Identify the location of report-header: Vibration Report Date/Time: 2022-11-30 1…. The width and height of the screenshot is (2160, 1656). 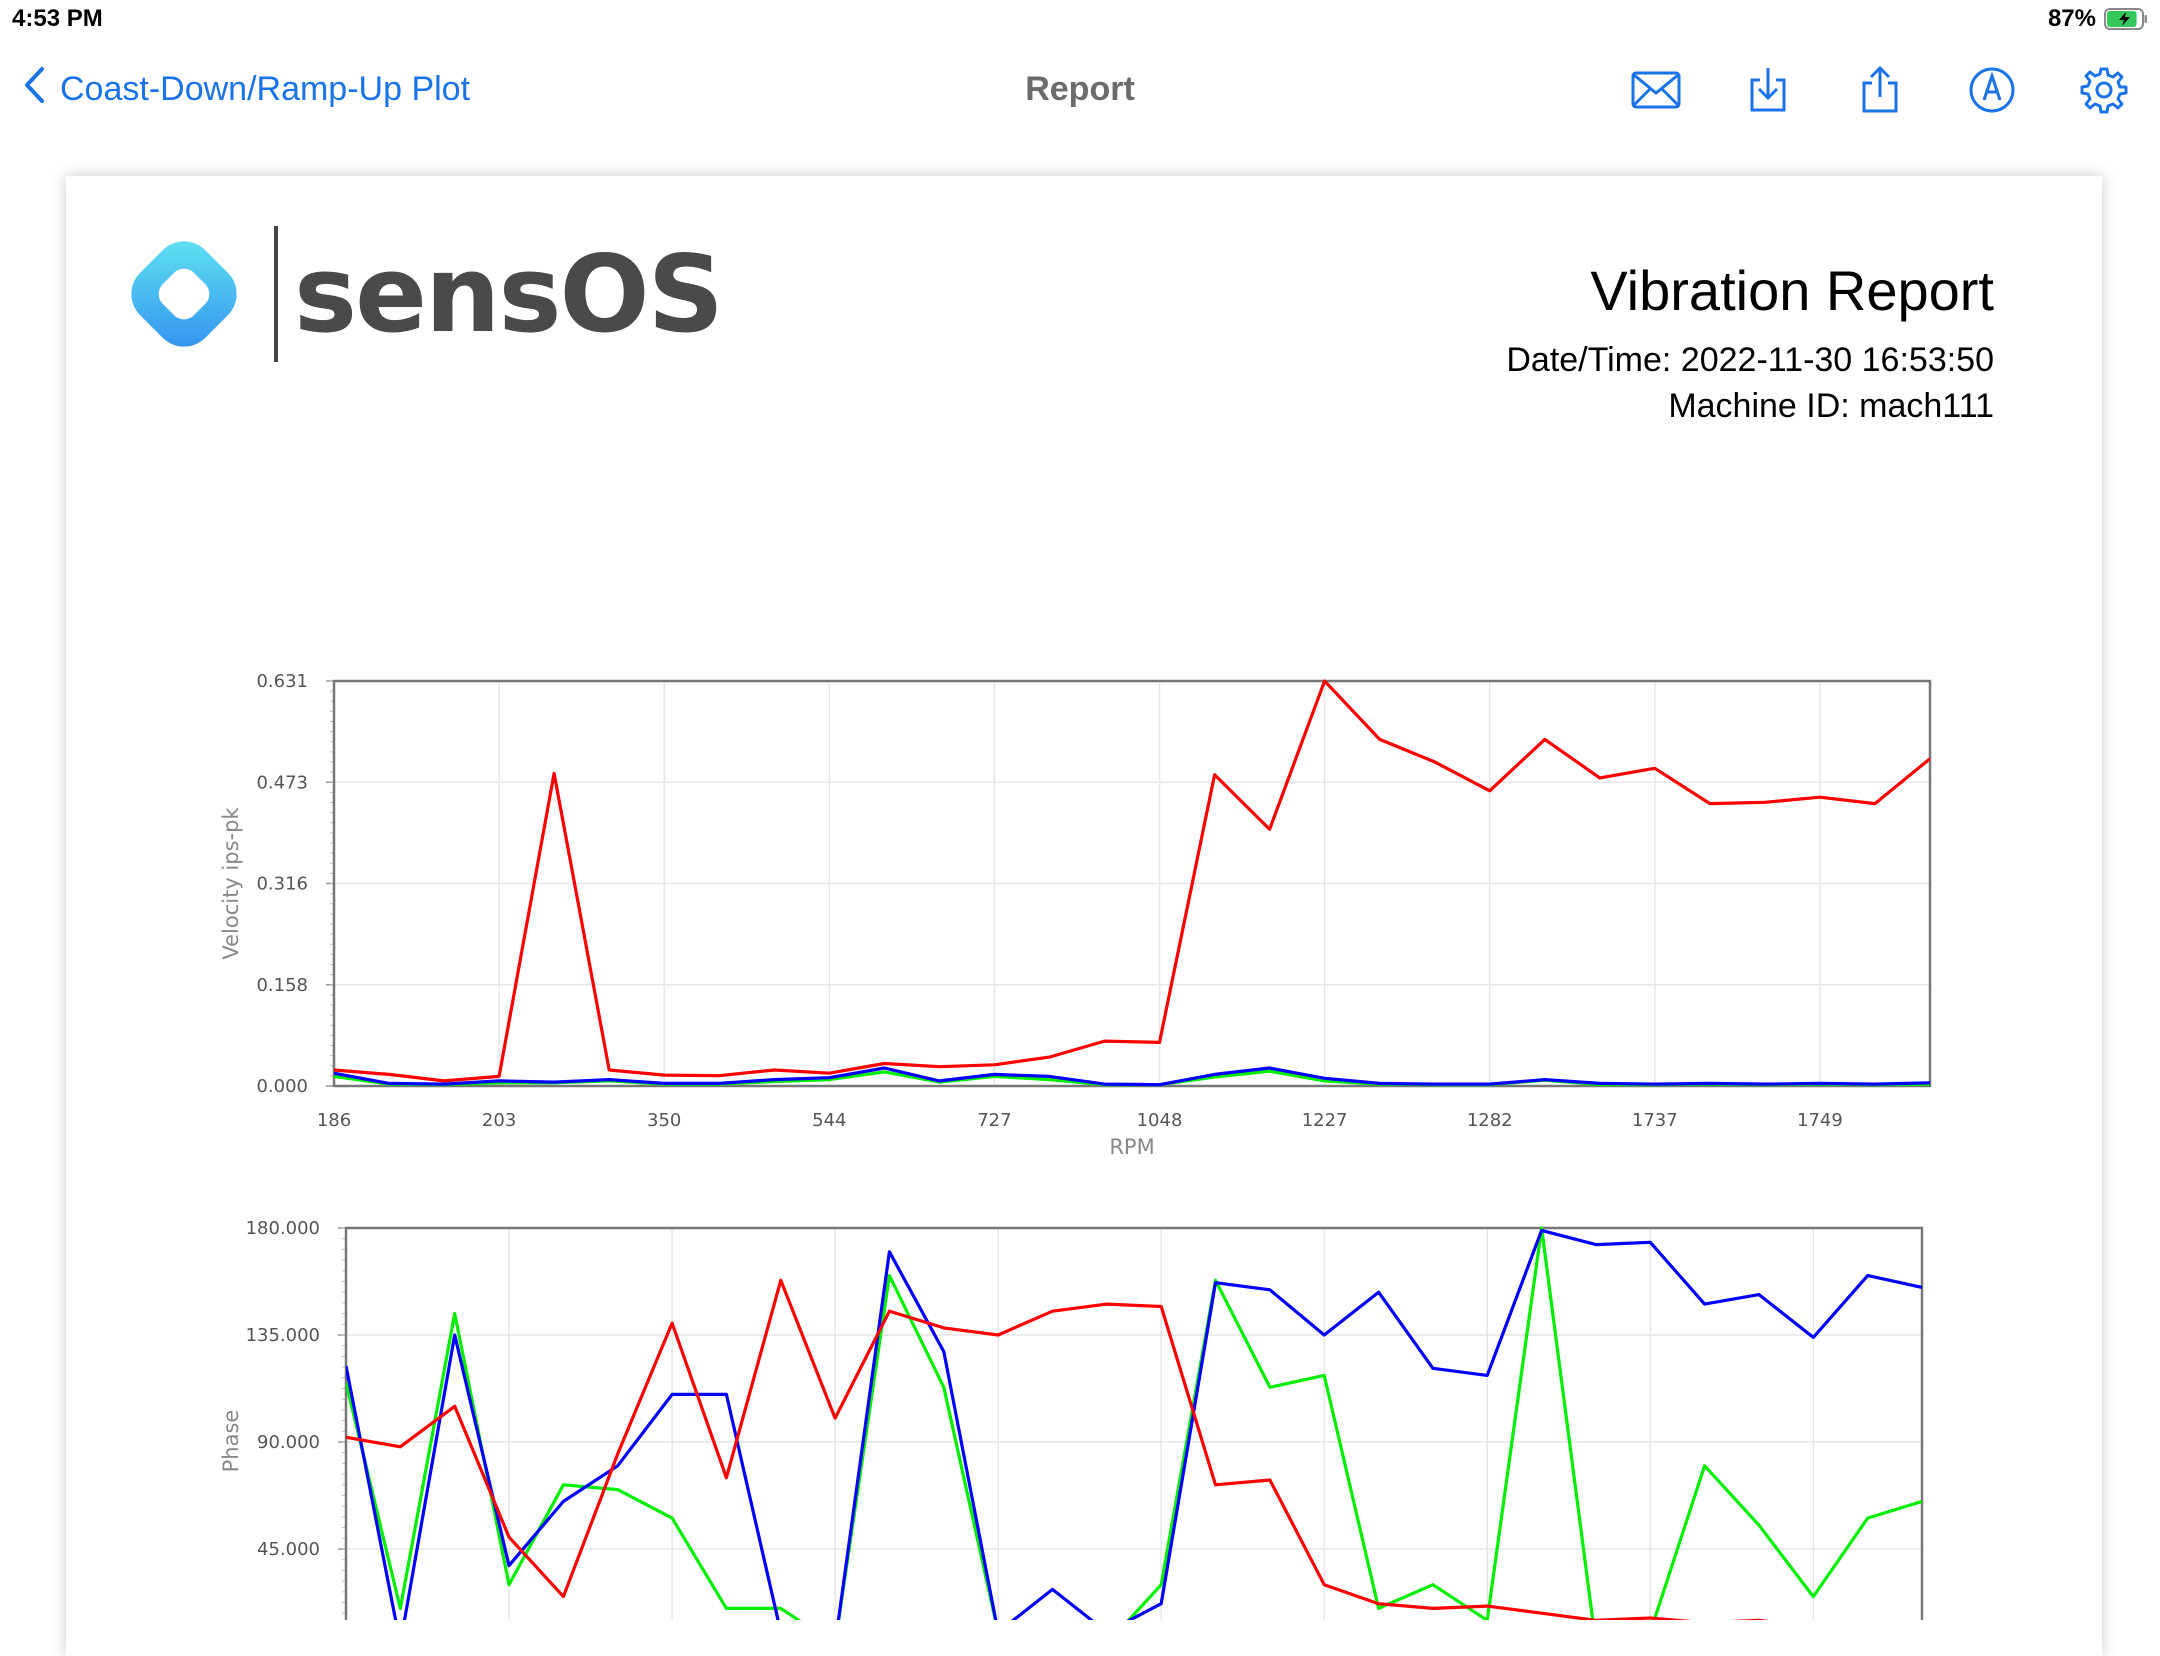
(1750, 343).